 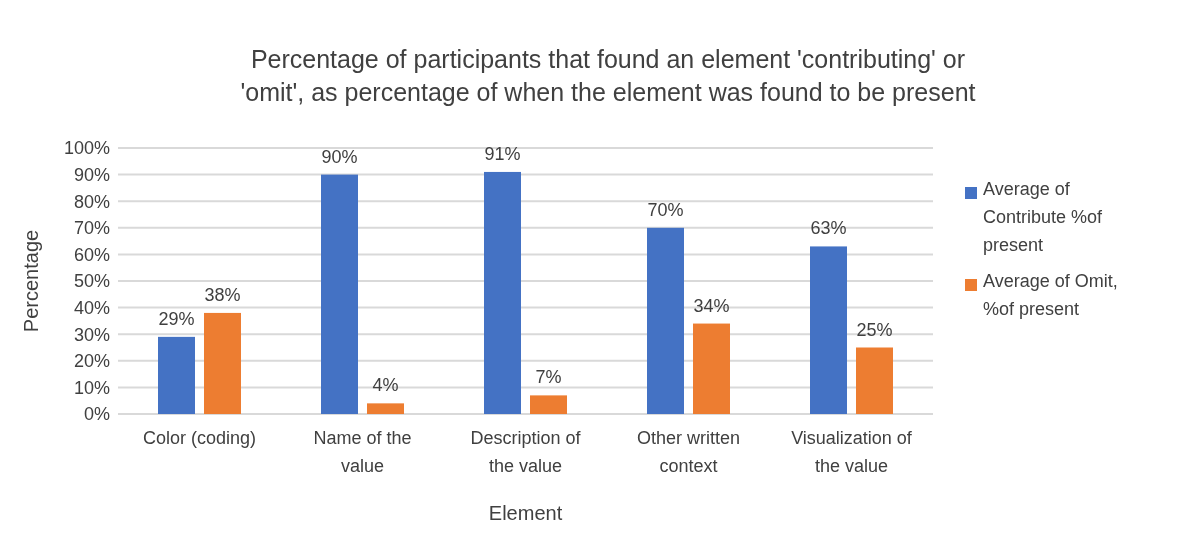 I want to click on legend-label: Average of Omit, %of present, so click(x=1050, y=295).